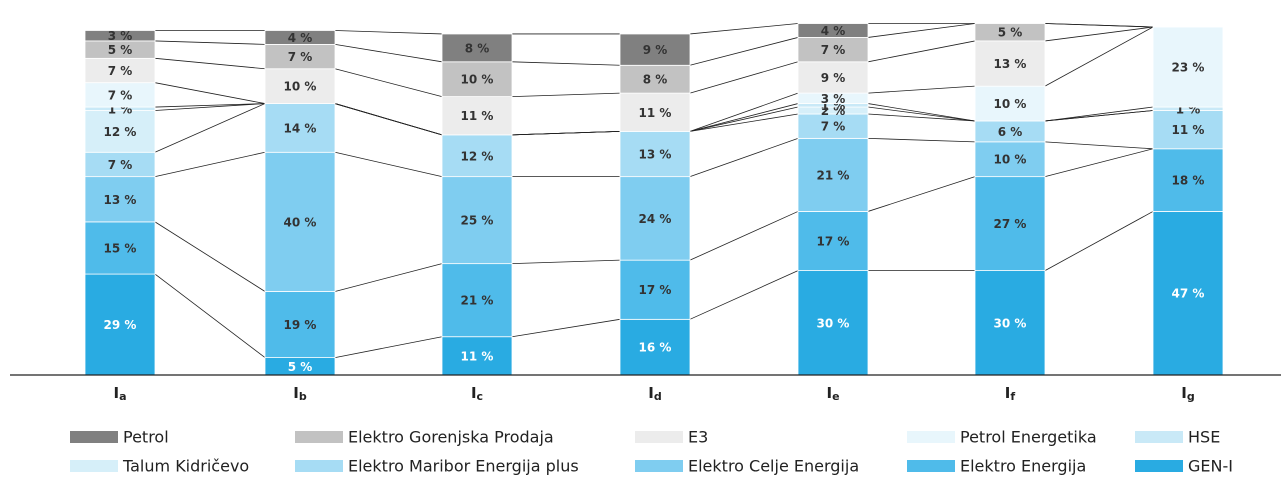 The height and width of the screenshot is (479, 1281). What do you see at coordinates (832, 394) in the screenshot?
I see `x-tick-label: Ie` at bounding box center [832, 394].